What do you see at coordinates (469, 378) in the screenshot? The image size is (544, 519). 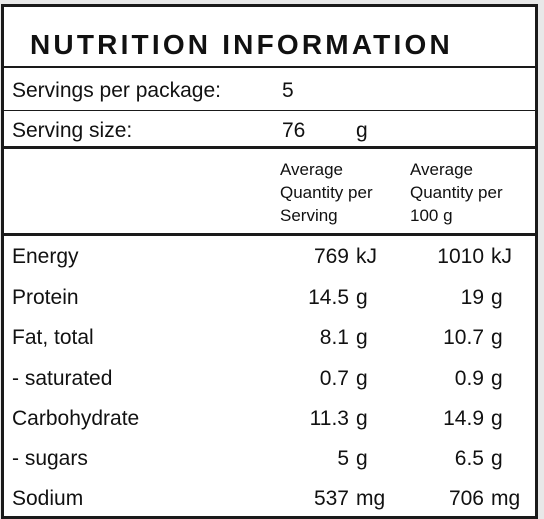 I see `per-100g-value: 0.9` at bounding box center [469, 378].